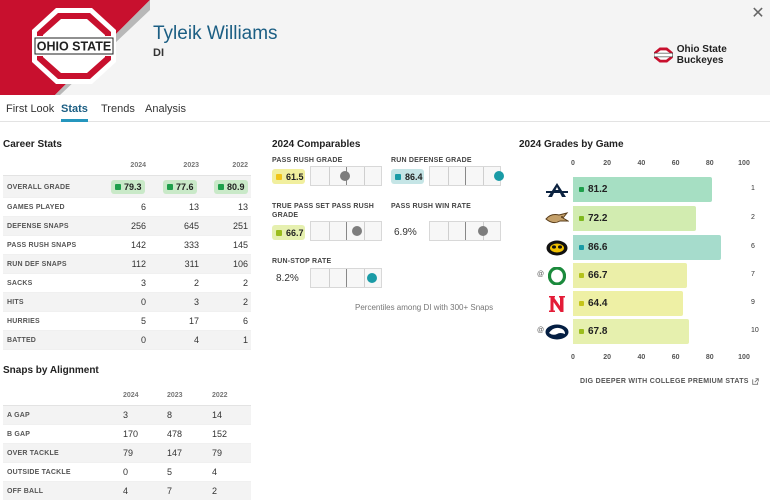  Describe the element at coordinates (635, 218) in the screenshot. I see `grade-bar: 72.2` at that location.